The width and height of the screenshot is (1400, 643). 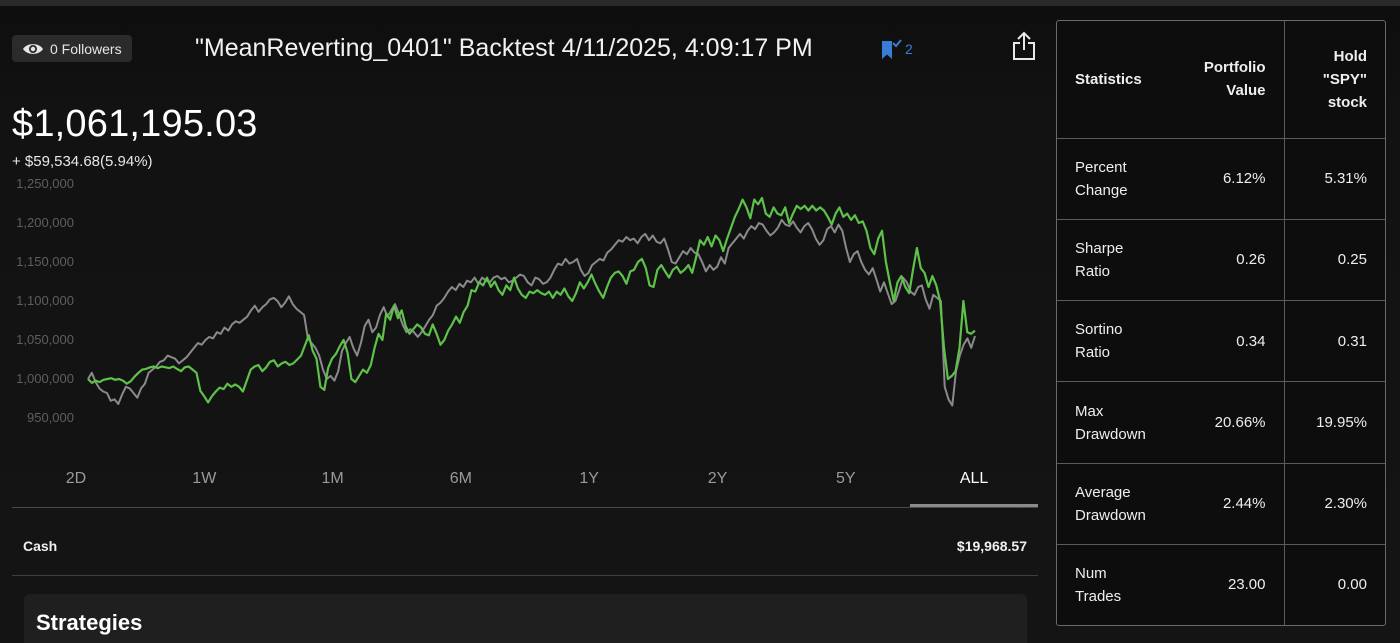 I want to click on stats-row-label: Sharpe Ratio, so click(x=1114, y=260).